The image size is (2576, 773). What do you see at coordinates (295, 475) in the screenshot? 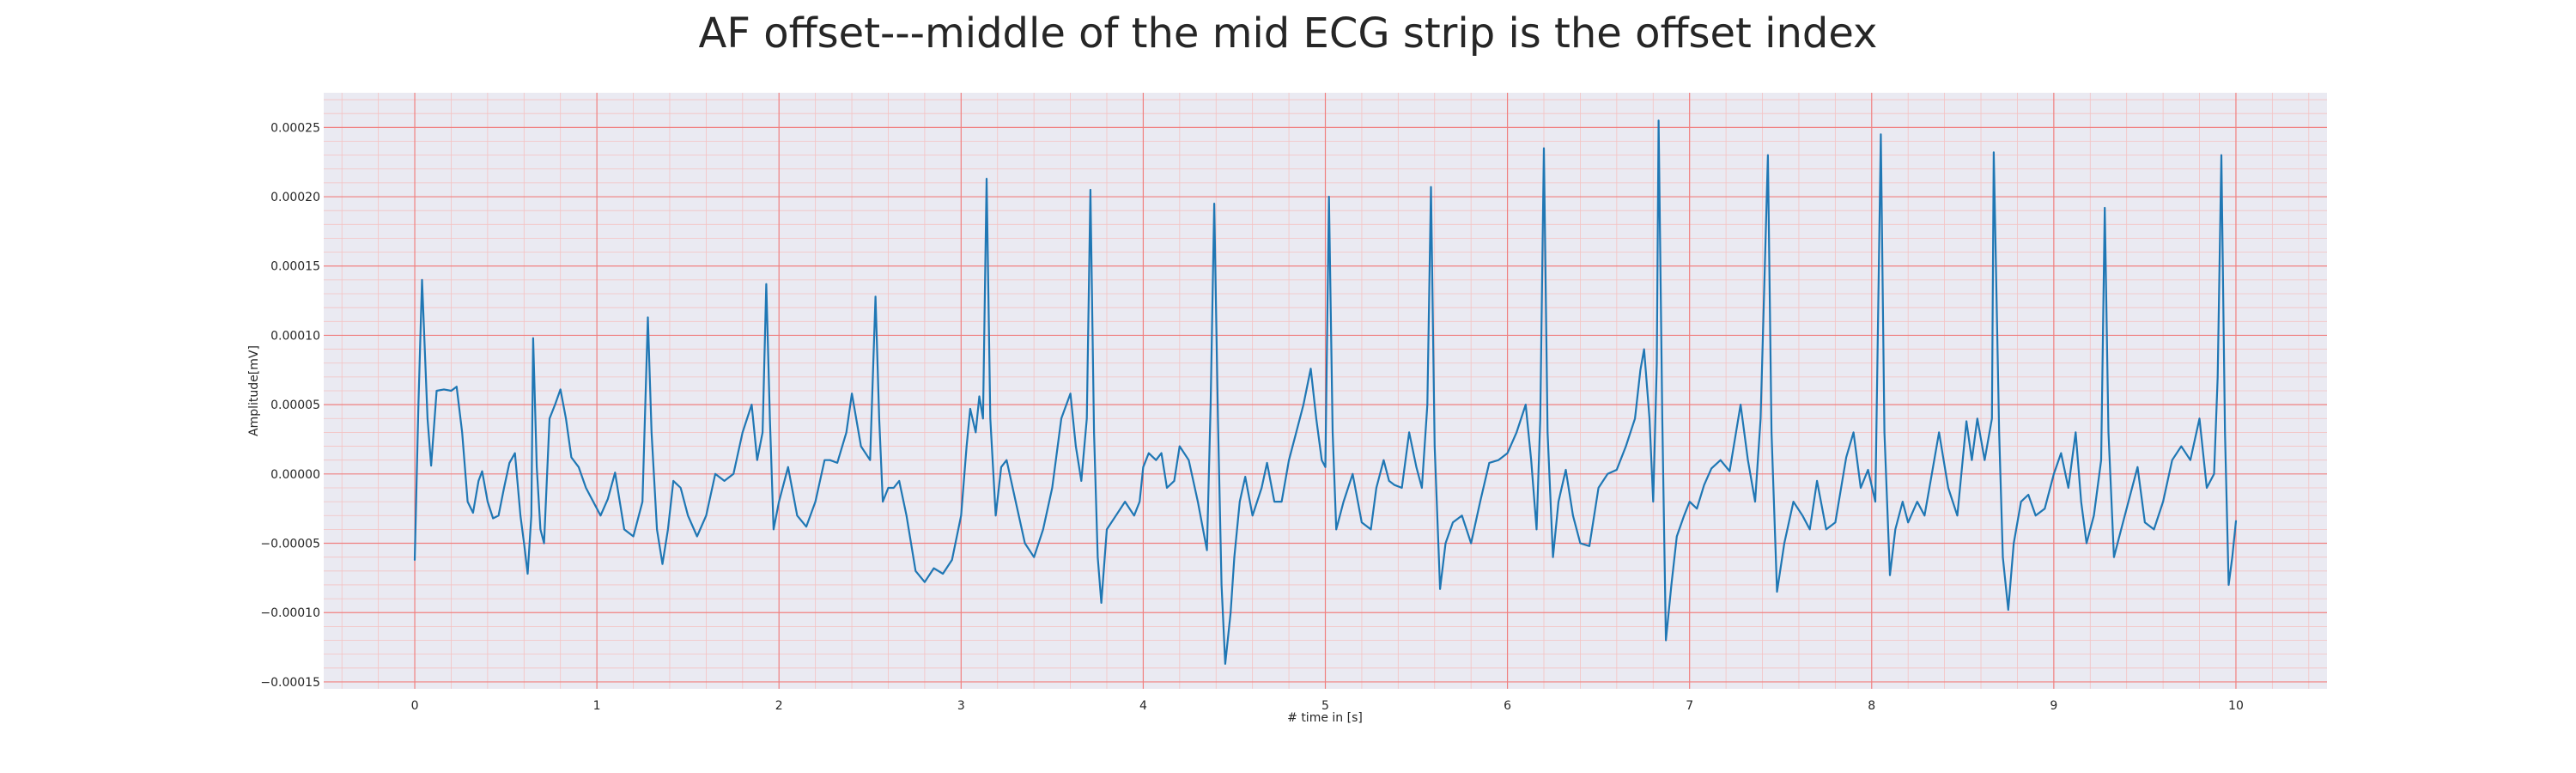
I see `y-tick-label: 0.00000` at bounding box center [295, 475].